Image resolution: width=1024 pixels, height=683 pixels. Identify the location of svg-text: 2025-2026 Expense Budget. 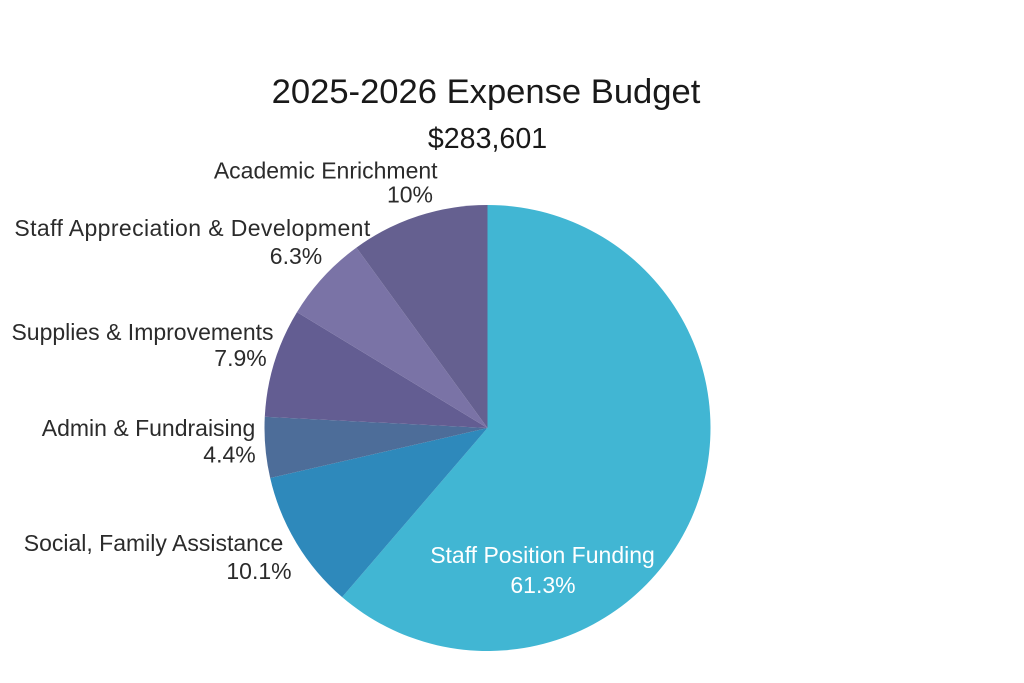
(486, 92).